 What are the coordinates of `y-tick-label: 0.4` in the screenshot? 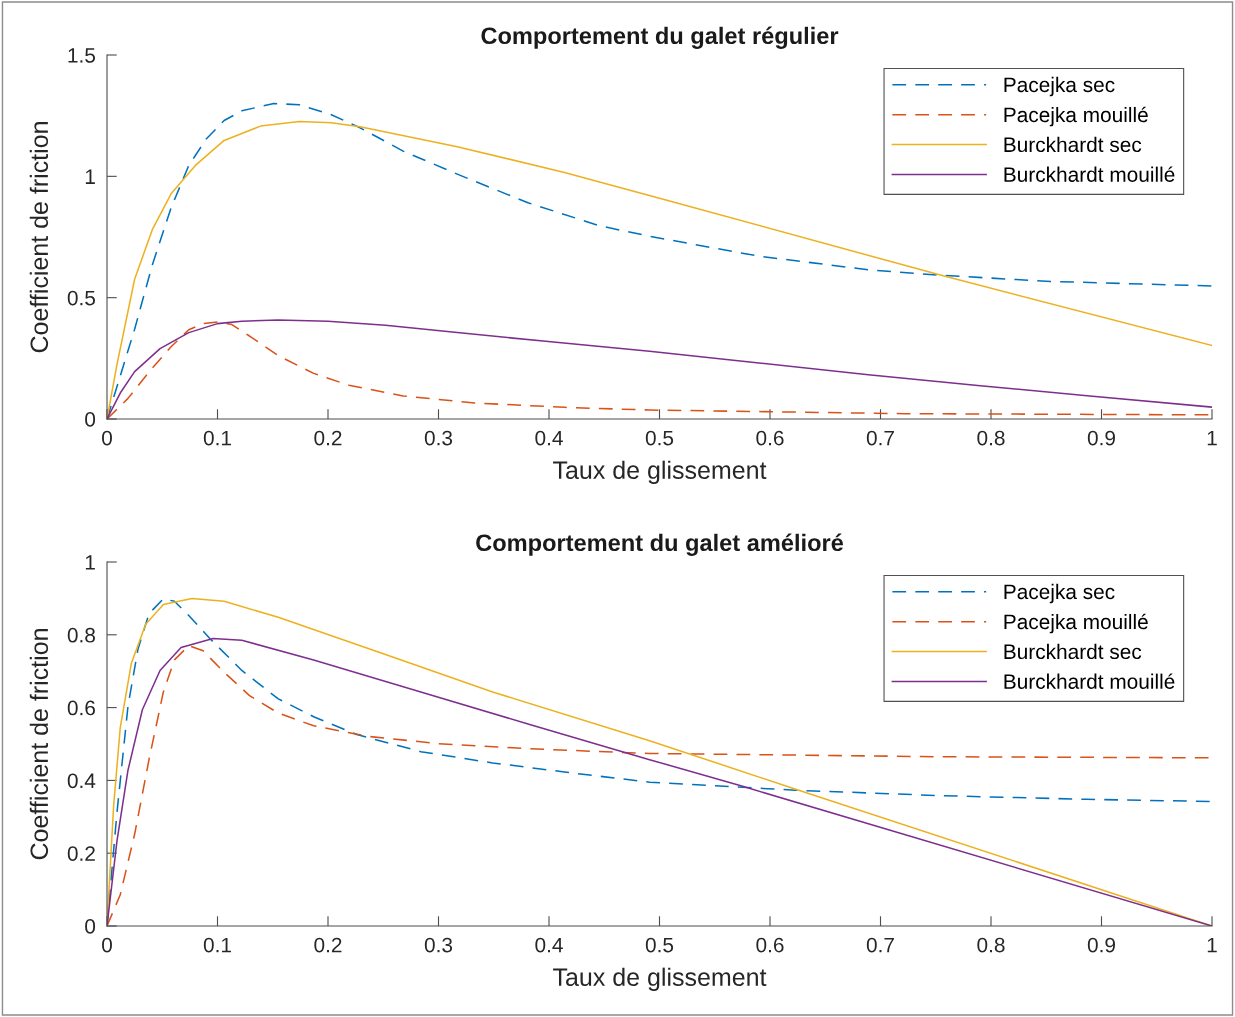 It's located at (81, 781).